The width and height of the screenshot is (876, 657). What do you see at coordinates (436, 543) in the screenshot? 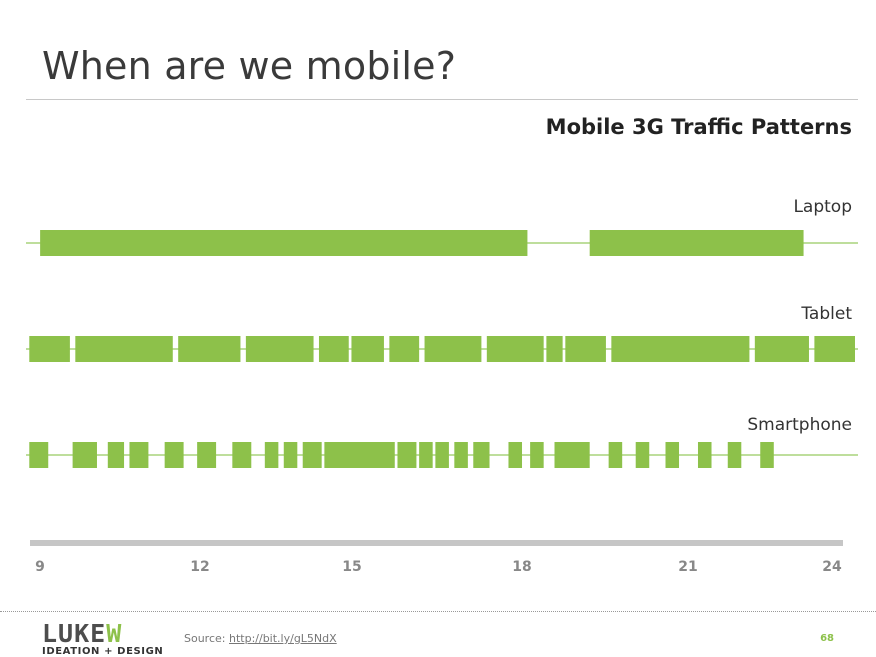
I see `x-axis-line` at bounding box center [436, 543].